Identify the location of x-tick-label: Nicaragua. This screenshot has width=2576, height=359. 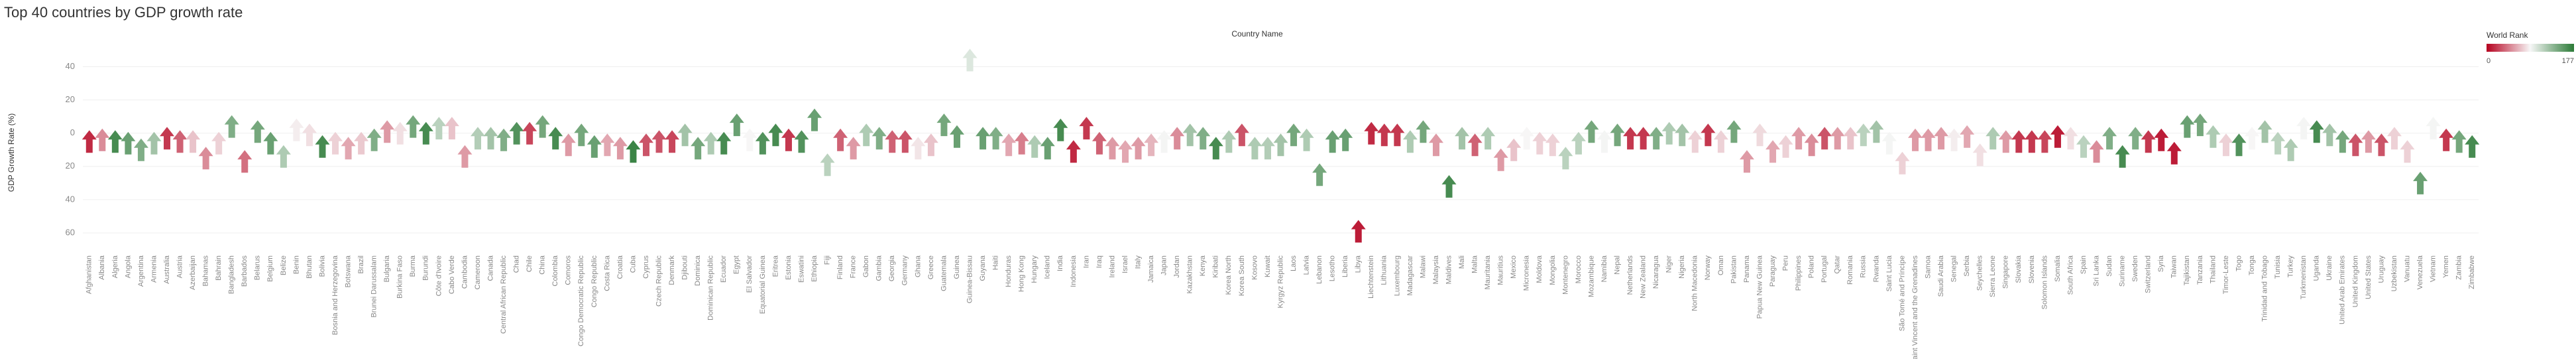
(1656, 272).